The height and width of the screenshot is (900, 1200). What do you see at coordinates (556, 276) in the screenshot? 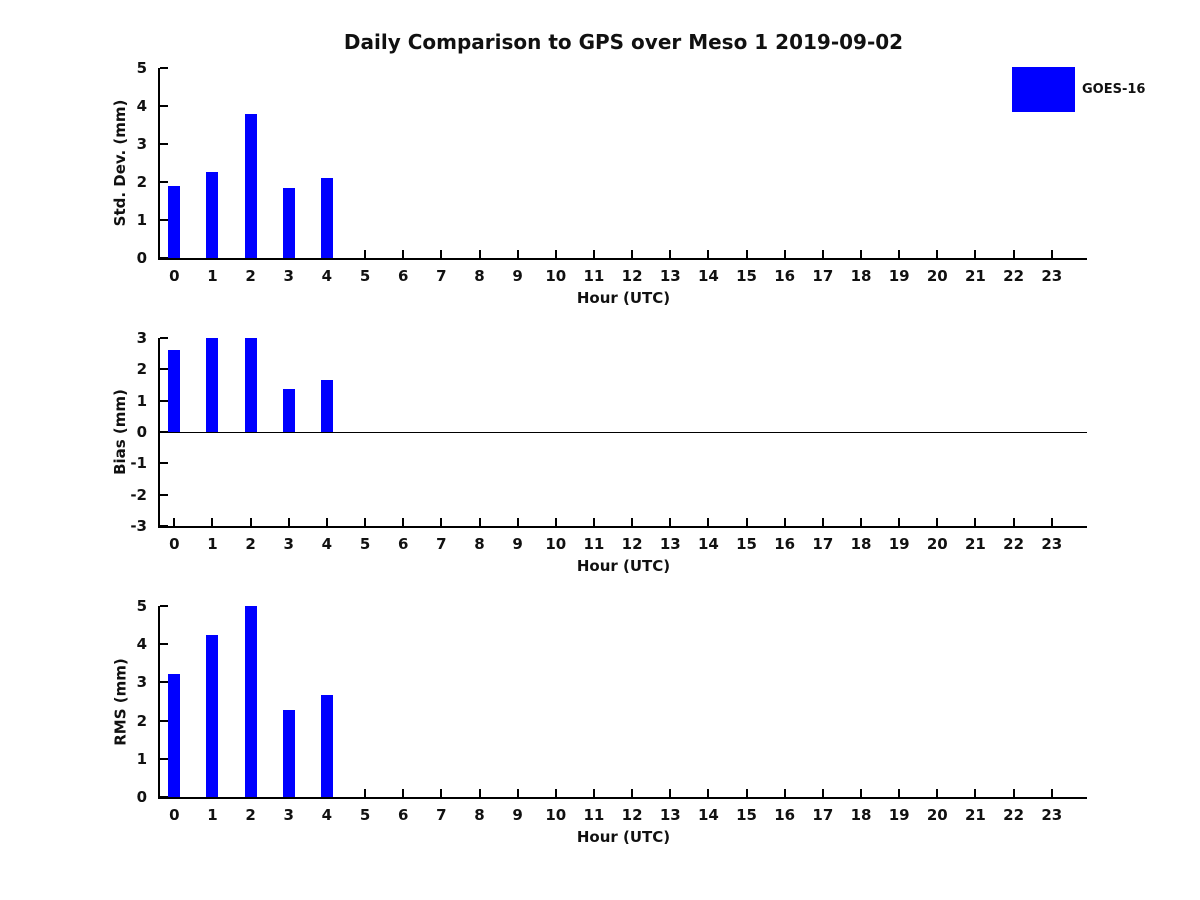
I see `x-tick-label: 10` at bounding box center [556, 276].